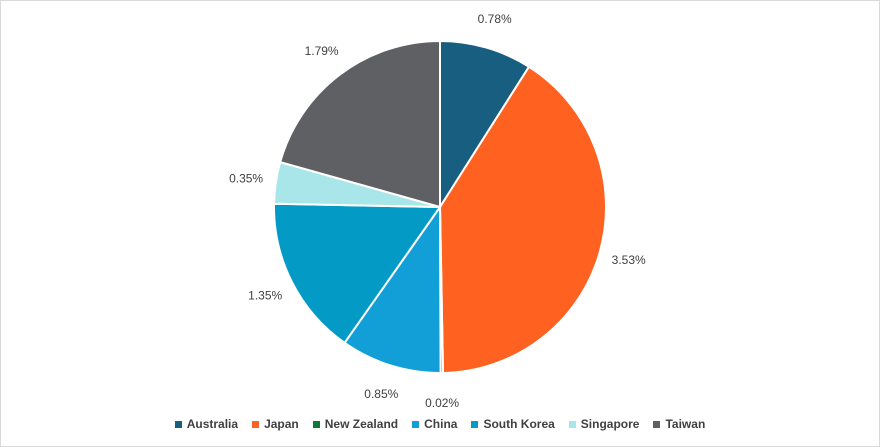  Describe the element at coordinates (359, 124) in the screenshot. I see `pie-slice-taiwan` at that location.